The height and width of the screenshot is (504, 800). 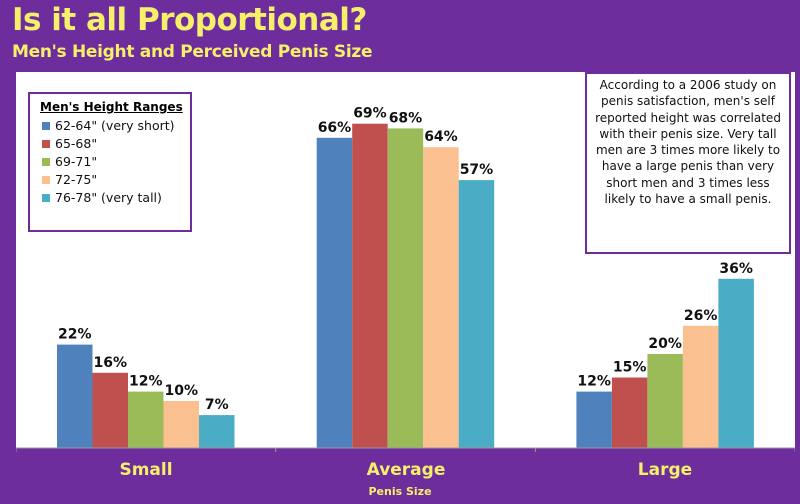 I want to click on legend-label: 76-78" (very tall), so click(x=108, y=197).